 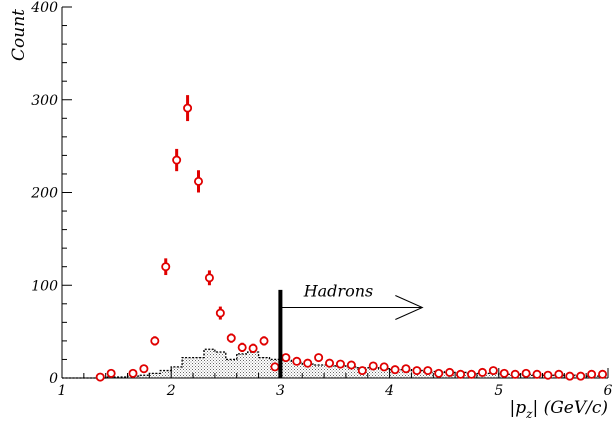 What do you see at coordinates (389, 391) in the screenshot?
I see `x-tick-label: 4` at bounding box center [389, 391].